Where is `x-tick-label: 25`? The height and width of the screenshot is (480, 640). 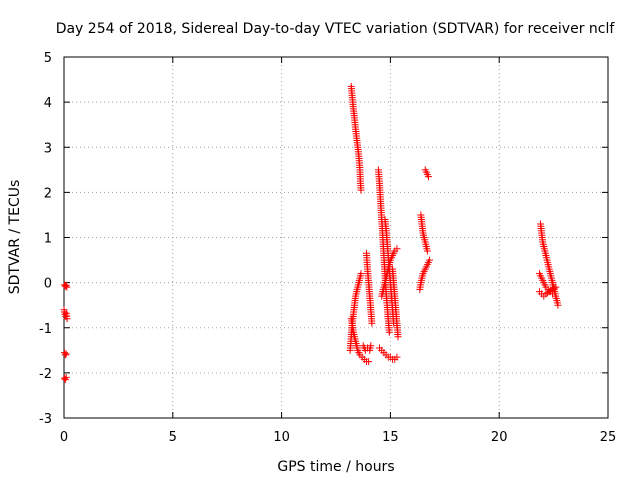
x-tick-label: 25 is located at coordinates (608, 437).